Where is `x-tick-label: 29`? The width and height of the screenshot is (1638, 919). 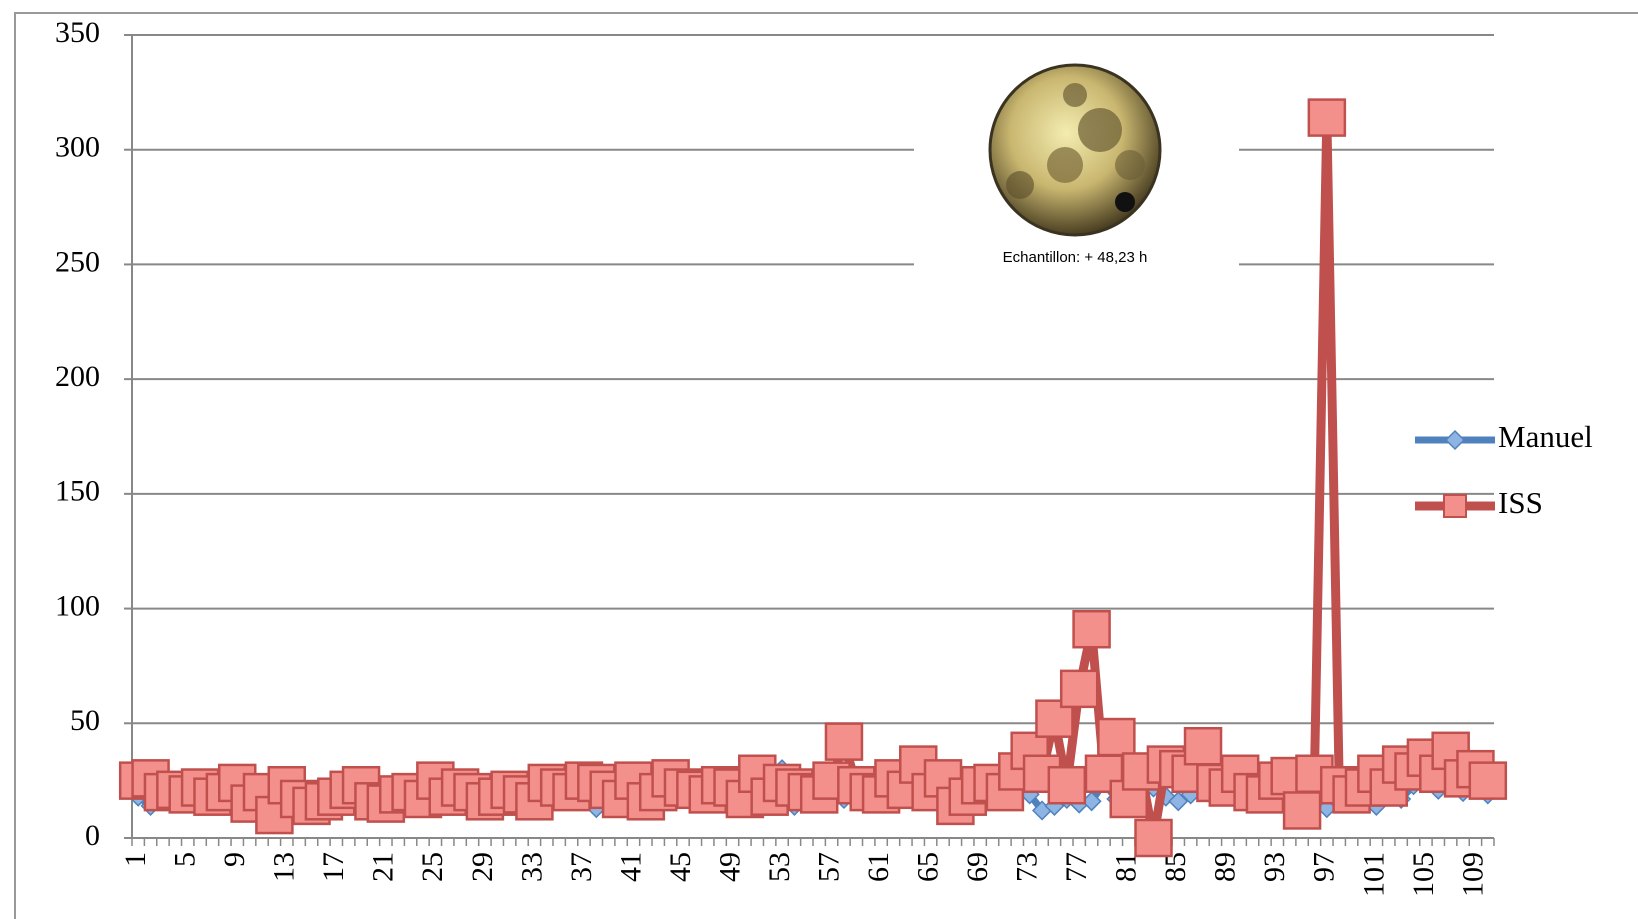 x-tick-label: 29 is located at coordinates (482, 867).